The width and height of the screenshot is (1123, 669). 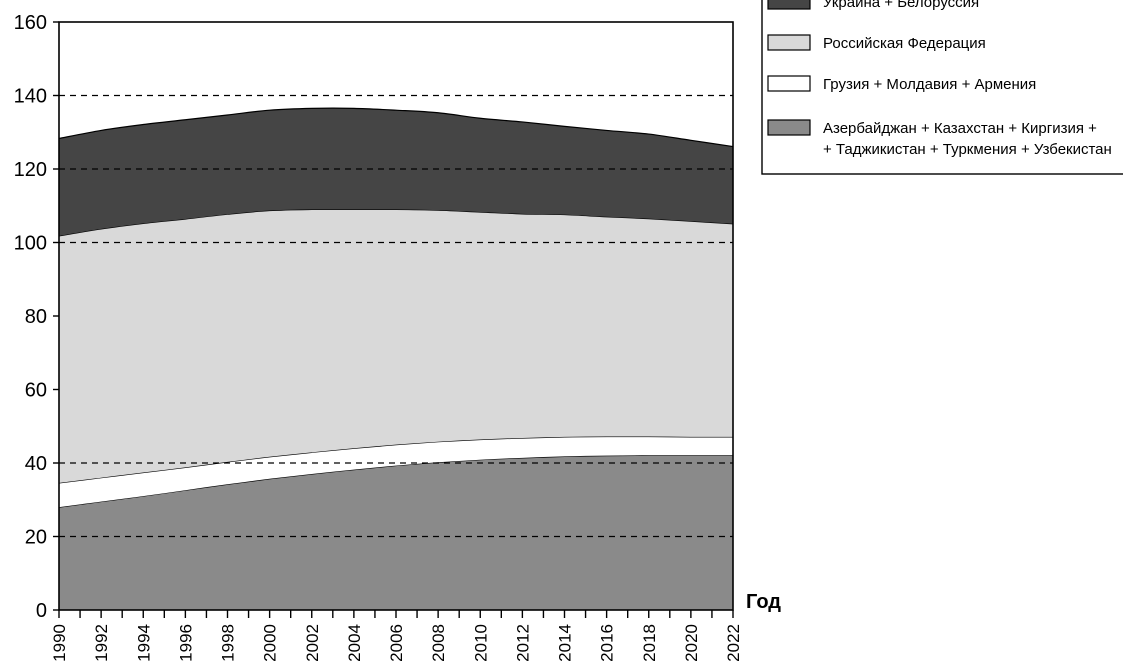 What do you see at coordinates (101, 643) in the screenshot?
I see `x-tick-label: 1992` at bounding box center [101, 643].